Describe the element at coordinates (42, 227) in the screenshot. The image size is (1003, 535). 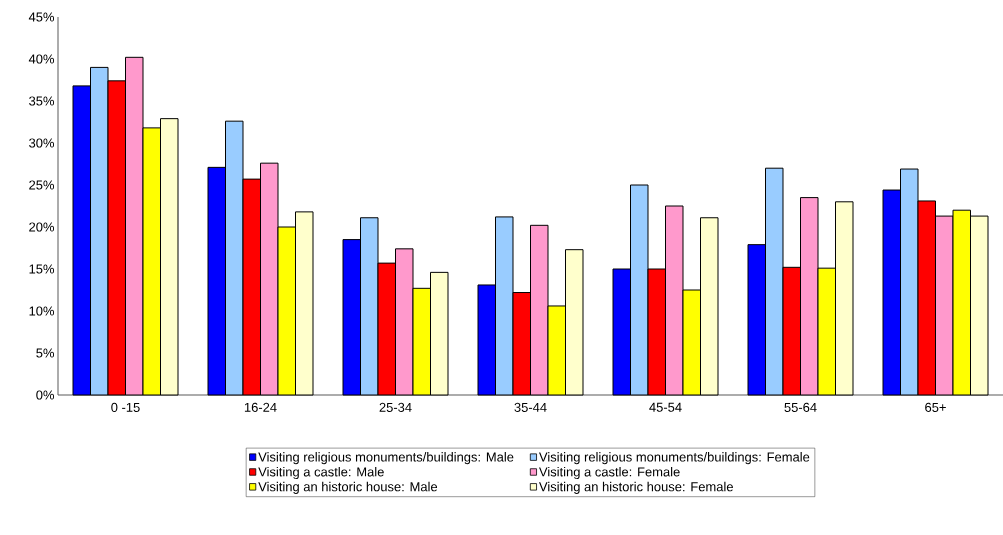
I see `y-tick-label: 20%` at that location.